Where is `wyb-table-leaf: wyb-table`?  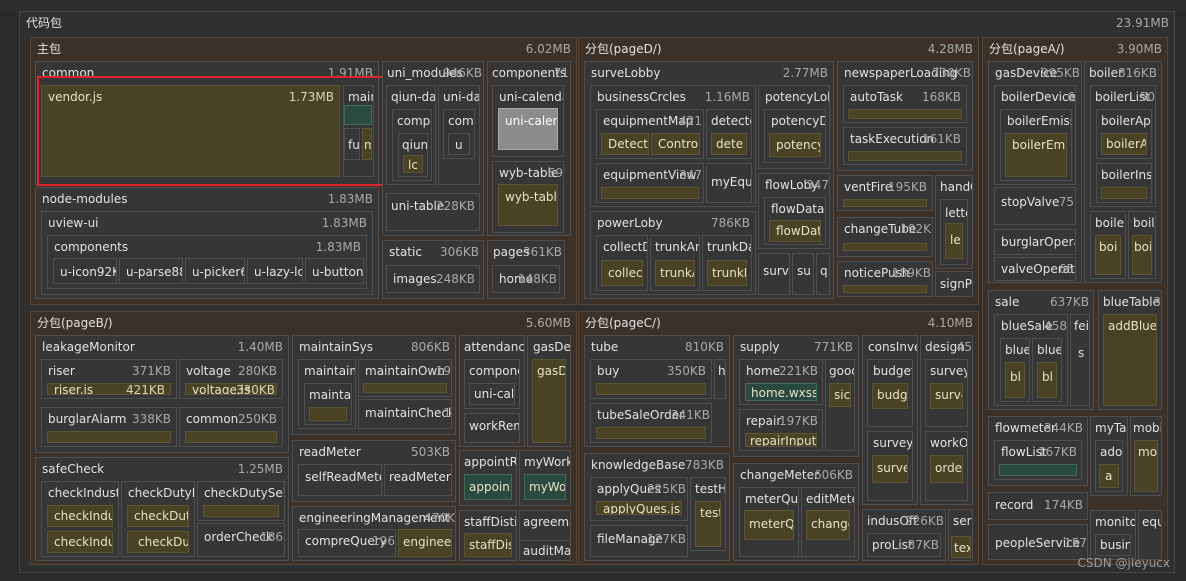
wyb-table-leaf: wyb-table is located at coordinates (528, 205).